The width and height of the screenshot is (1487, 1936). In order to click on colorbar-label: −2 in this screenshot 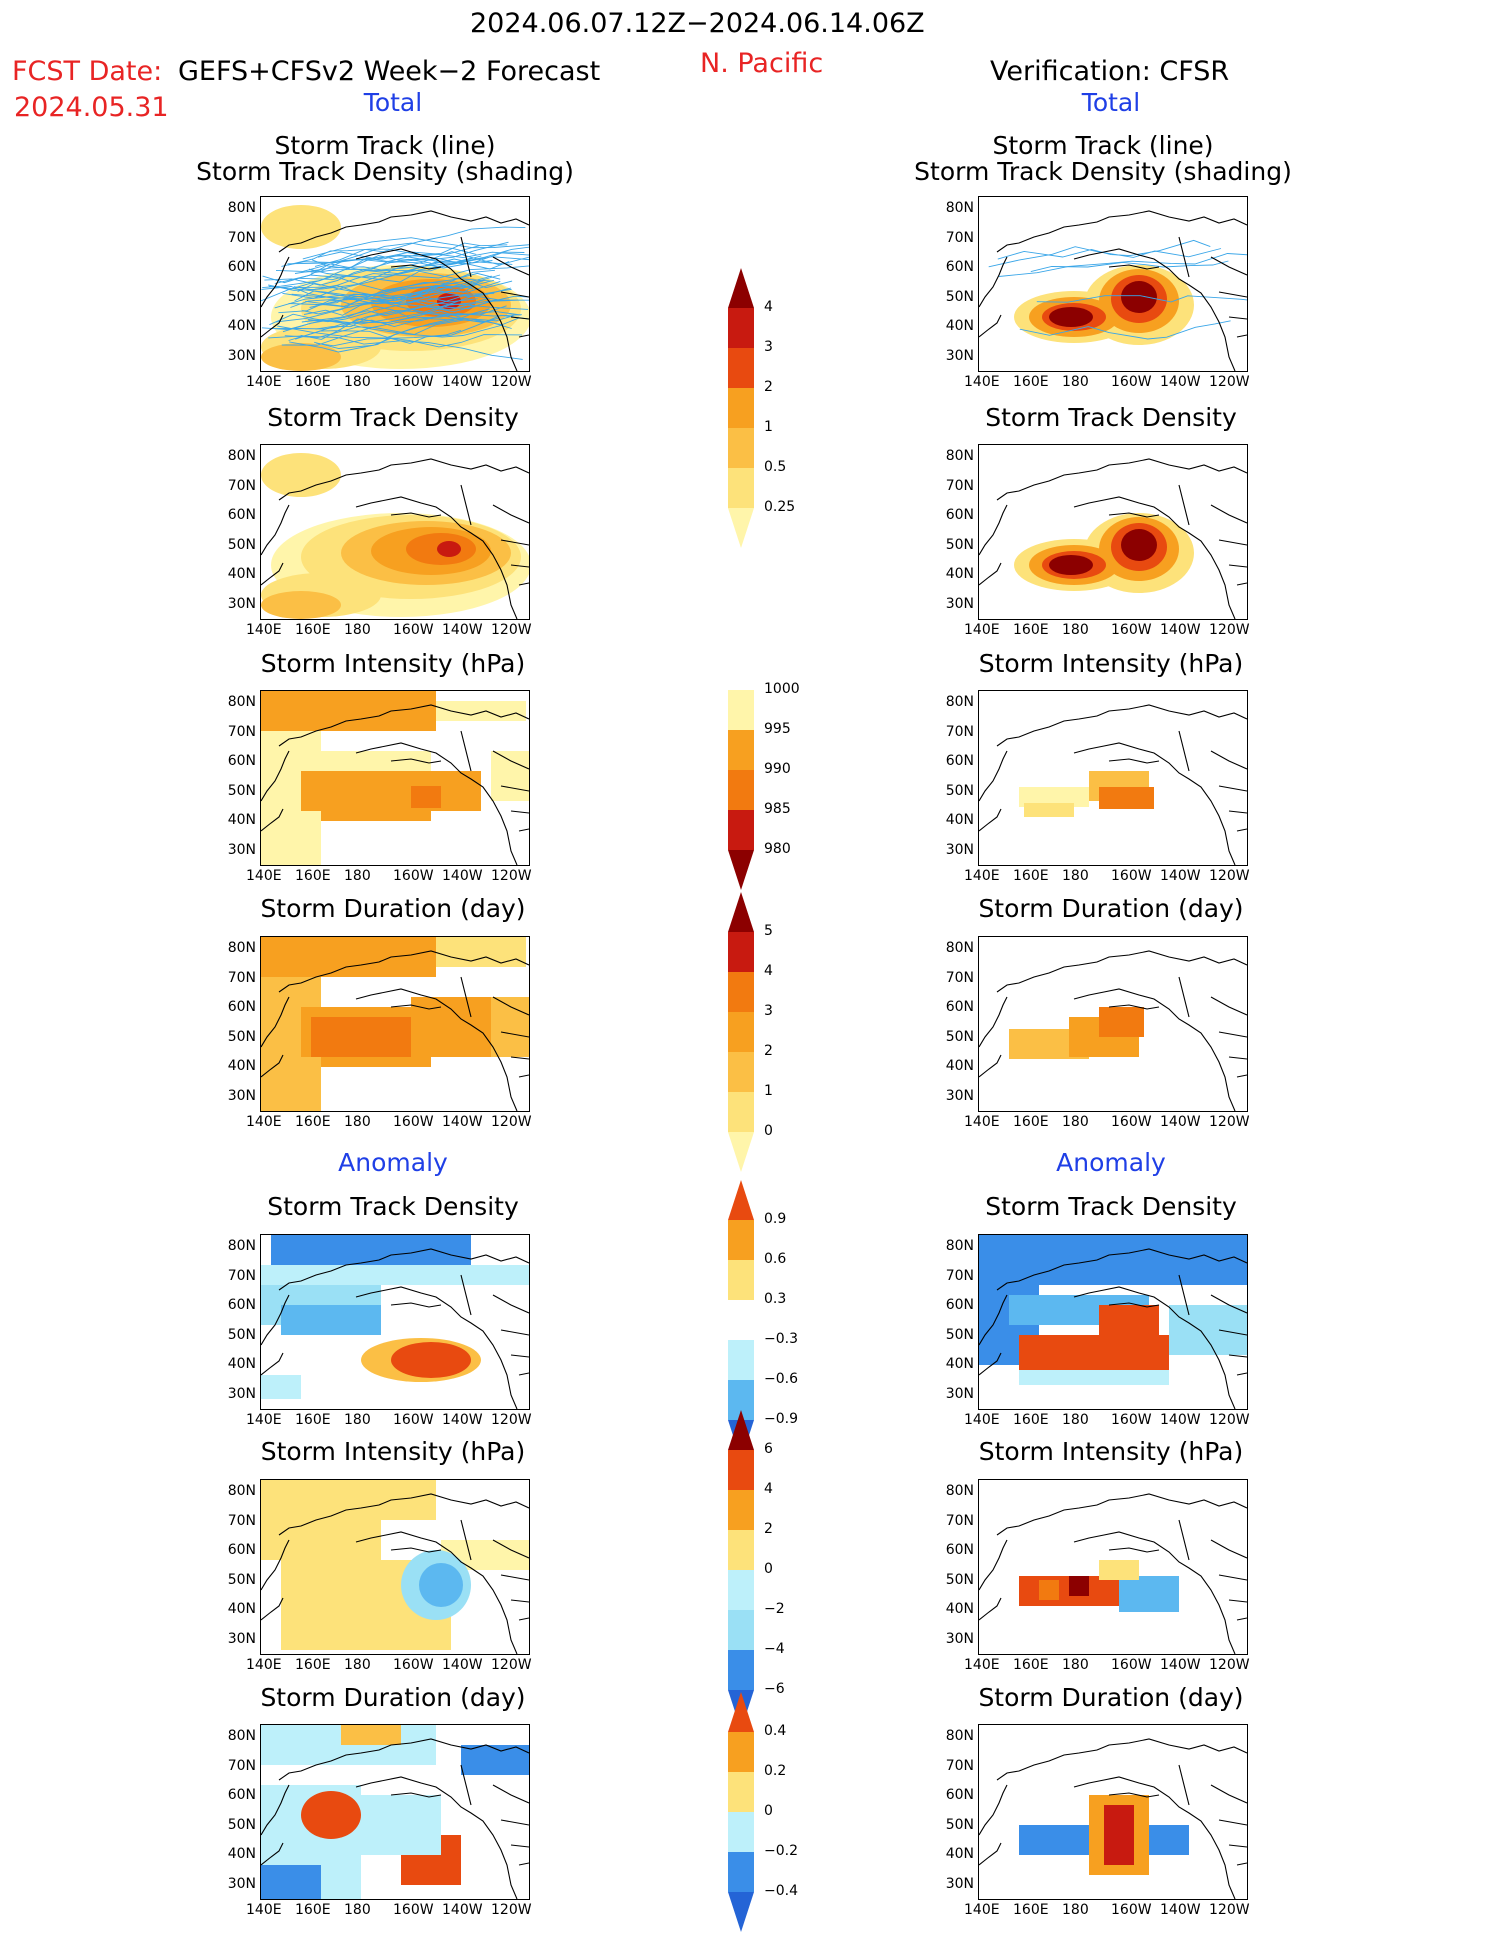, I will do `click(774, 1609)`.